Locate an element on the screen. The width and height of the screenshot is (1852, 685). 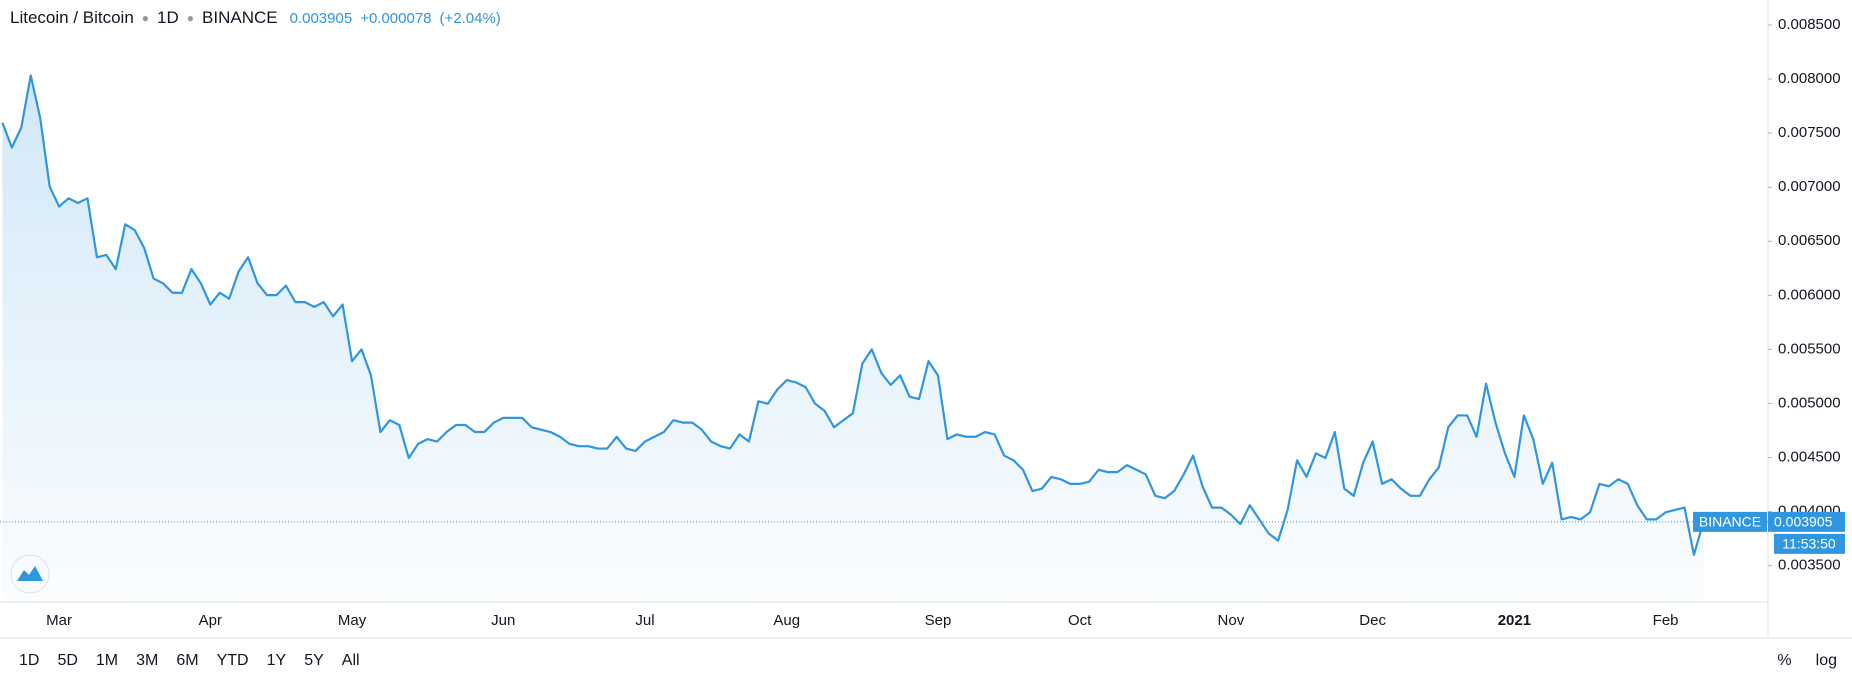
x-tick-label: Dec is located at coordinates (1372, 620).